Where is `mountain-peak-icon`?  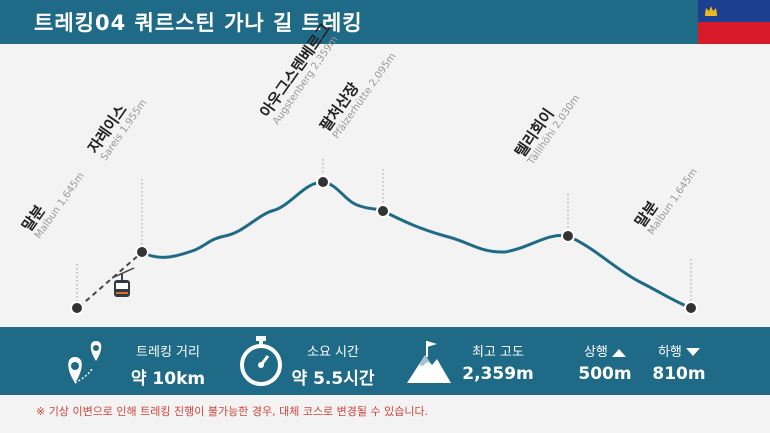
mountain-peak-icon is located at coordinates (429, 362).